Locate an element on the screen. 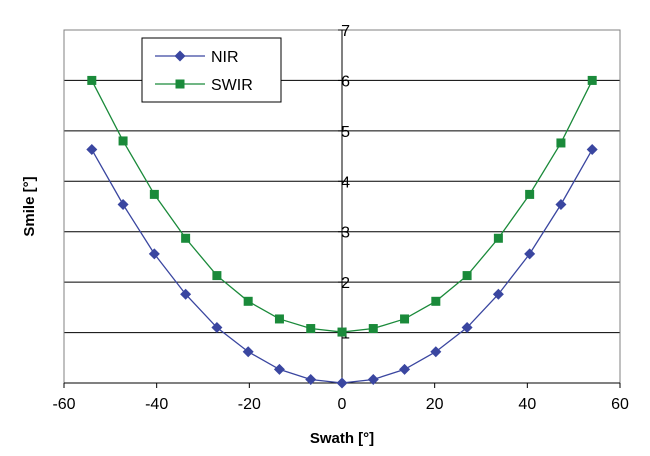 Image resolution: width=650 pixels, height=456 pixels. x-tick-label: 40 is located at coordinates (527, 404).